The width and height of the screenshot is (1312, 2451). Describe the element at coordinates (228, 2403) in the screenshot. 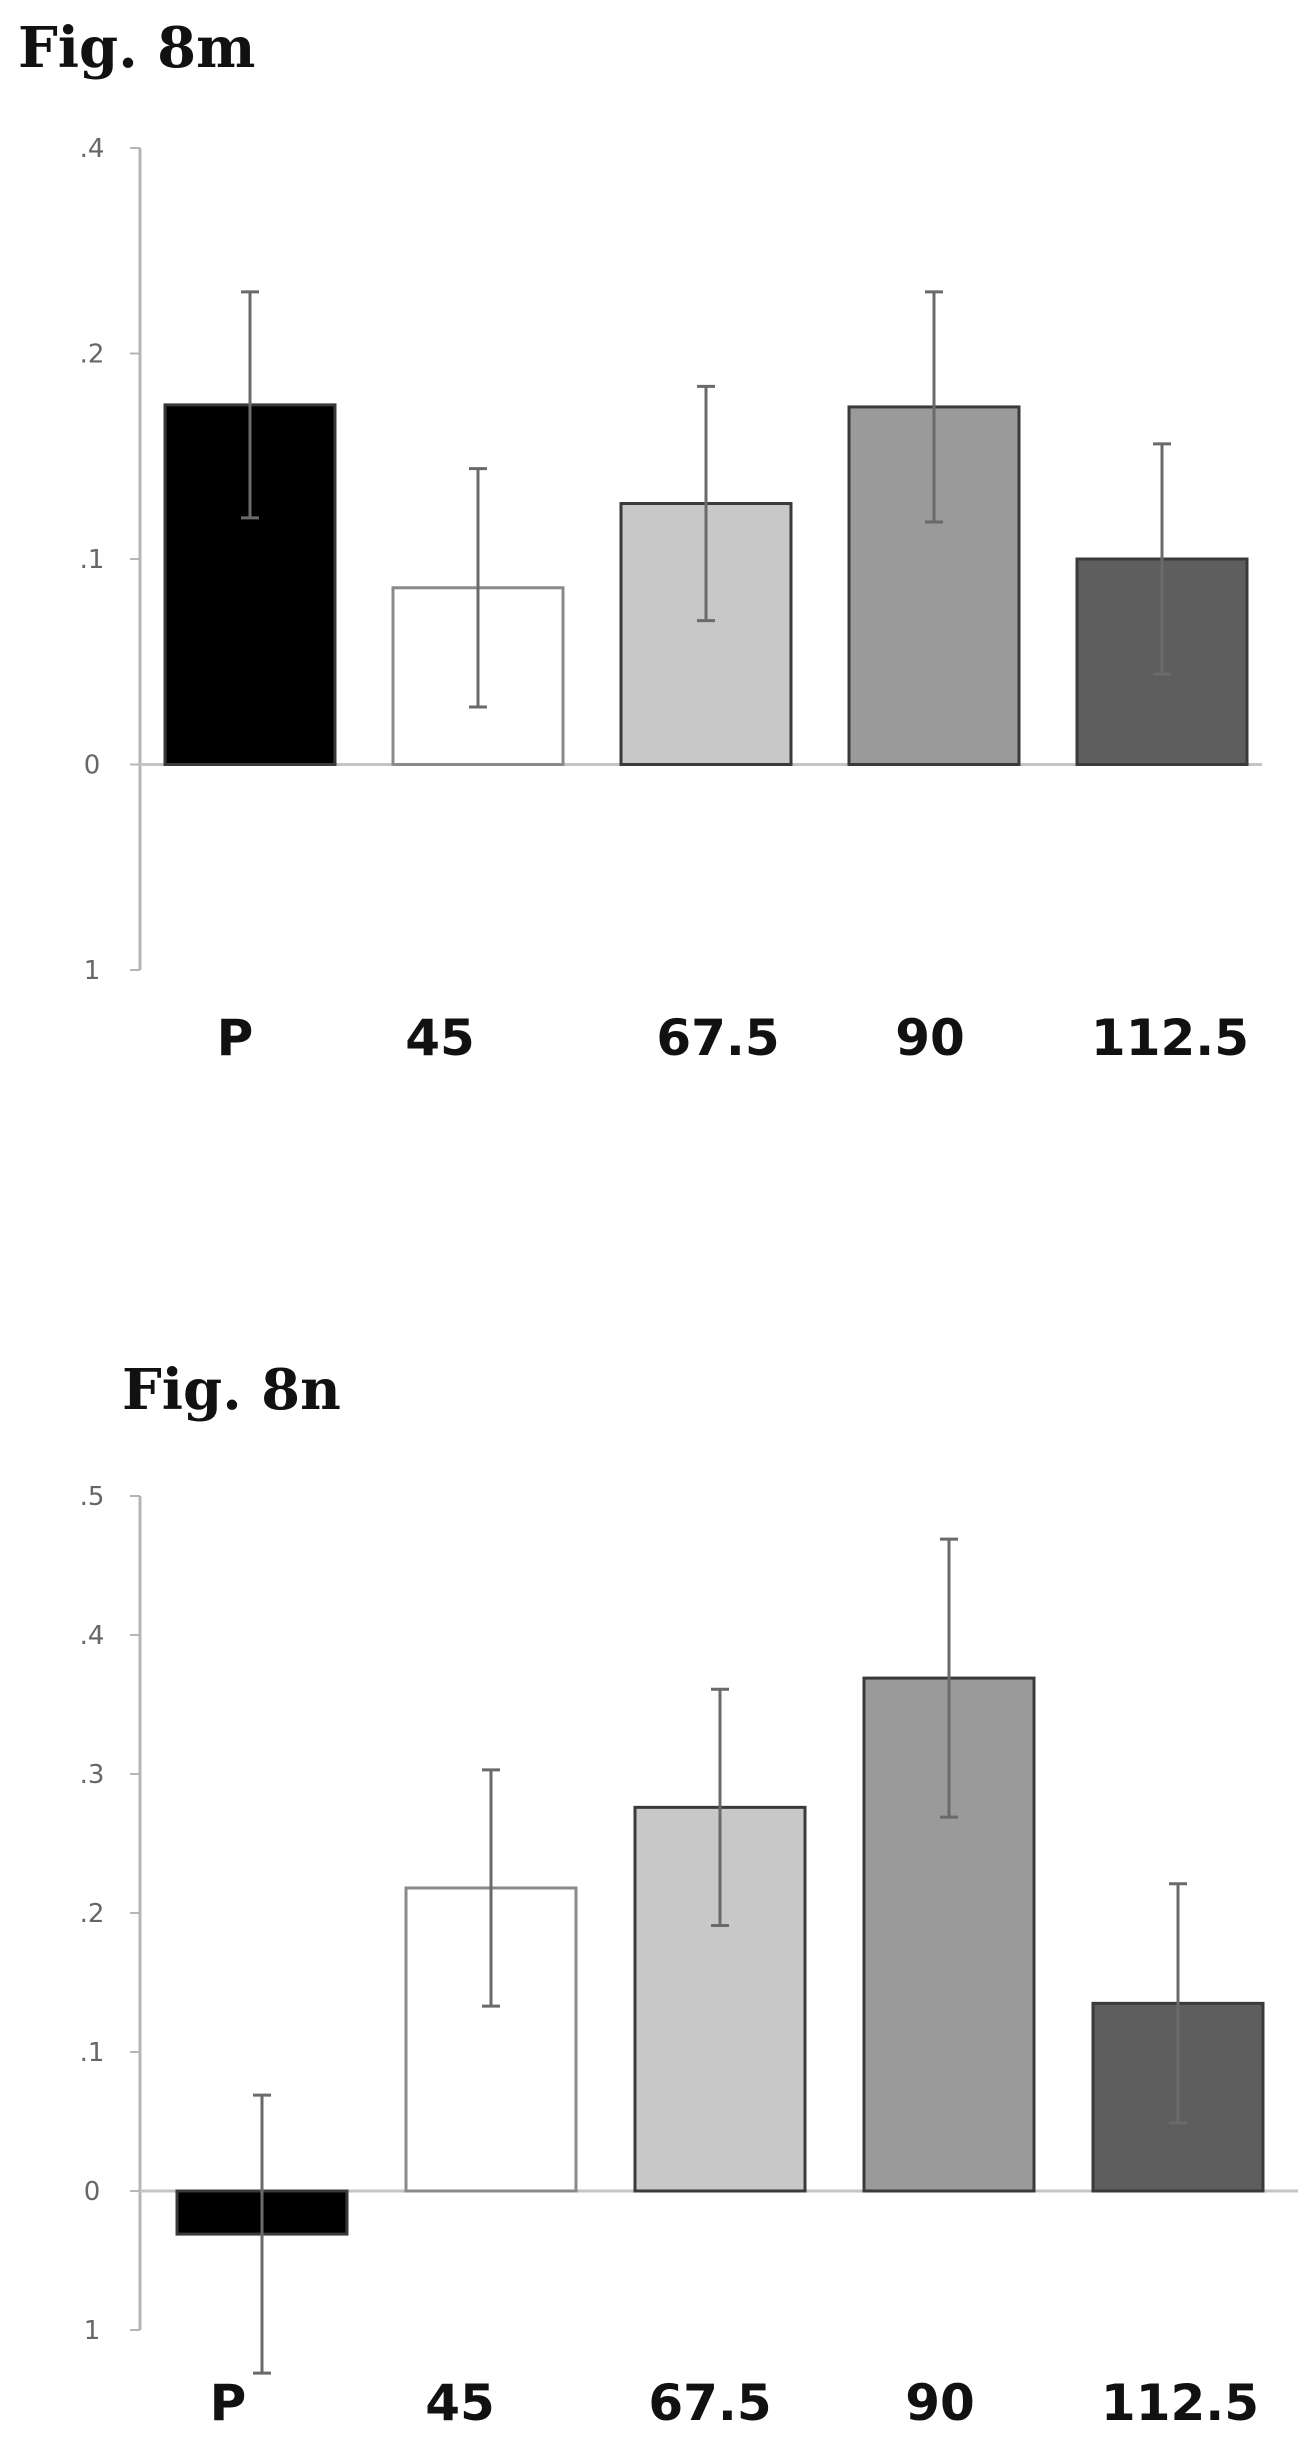

I see `x-category-label-n: P` at that location.